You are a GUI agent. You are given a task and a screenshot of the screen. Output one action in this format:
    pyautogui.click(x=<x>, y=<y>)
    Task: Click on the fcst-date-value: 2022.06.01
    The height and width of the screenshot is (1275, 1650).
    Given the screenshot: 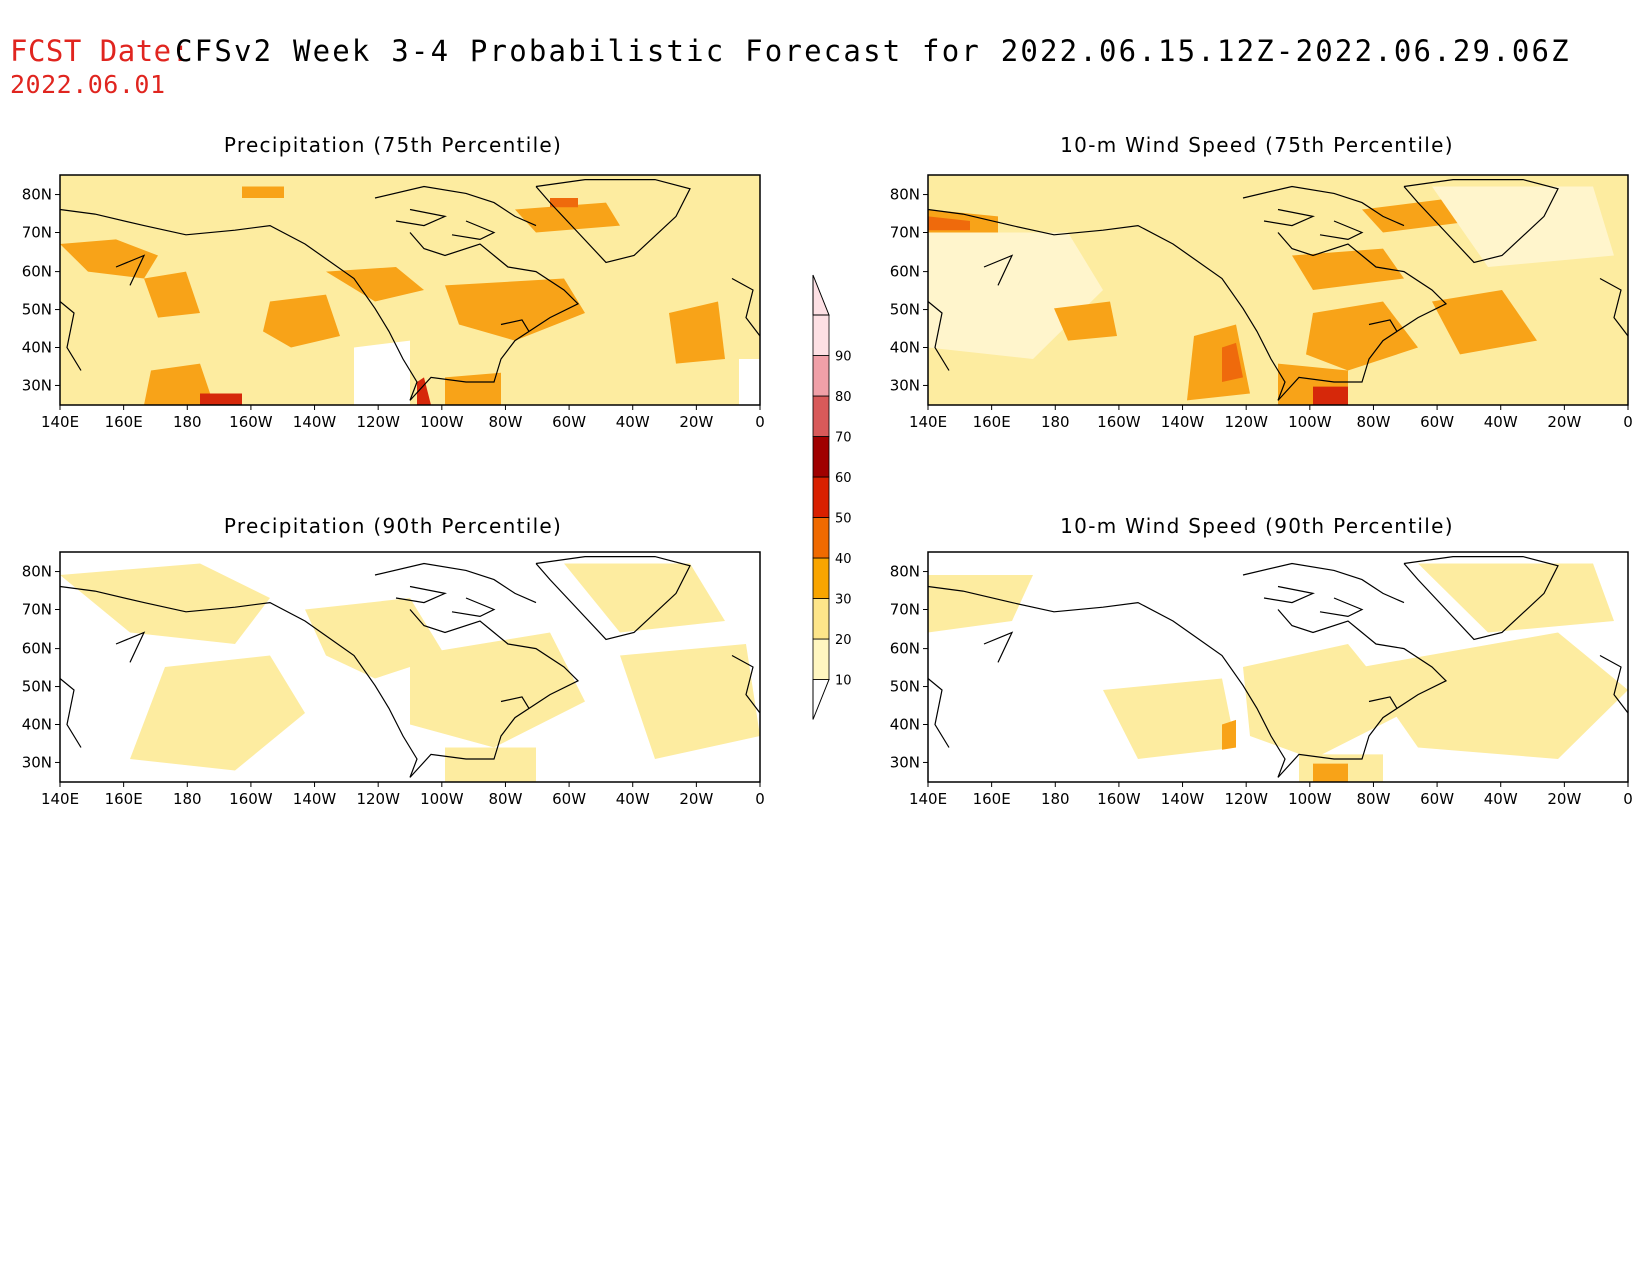 What is the action you would take?
    pyautogui.click(x=88, y=84)
    